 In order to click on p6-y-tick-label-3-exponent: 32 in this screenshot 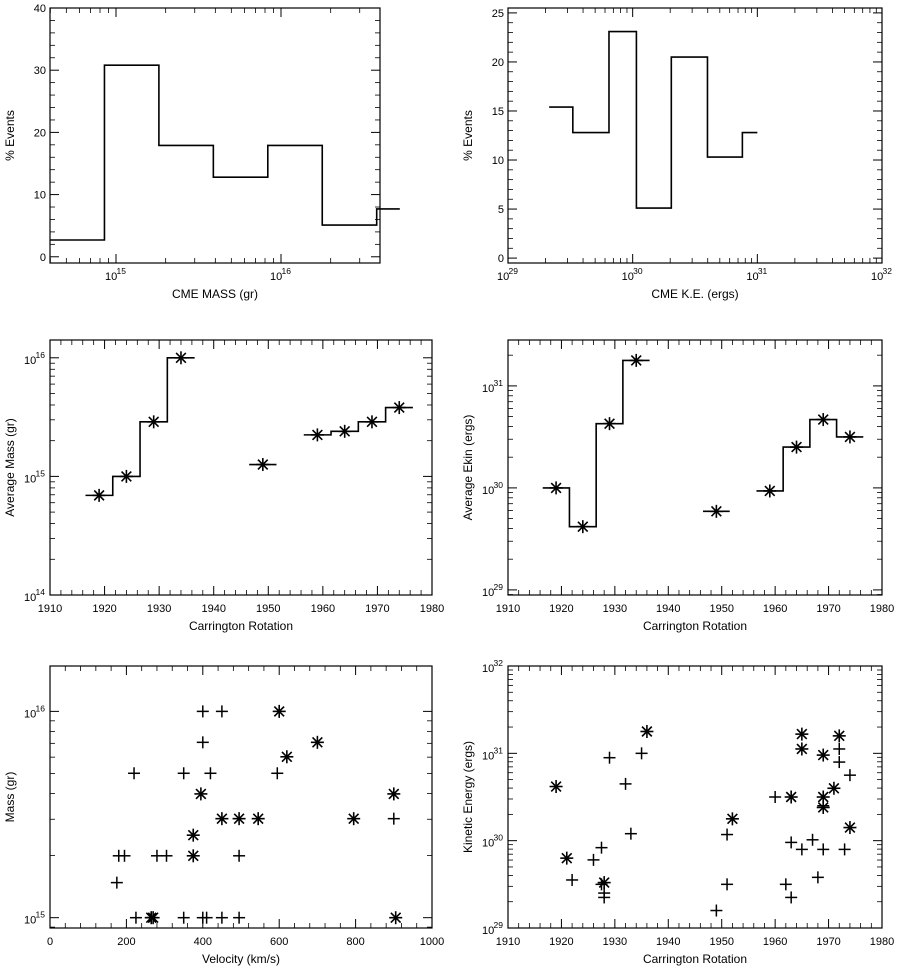, I will do `click(499, 663)`.